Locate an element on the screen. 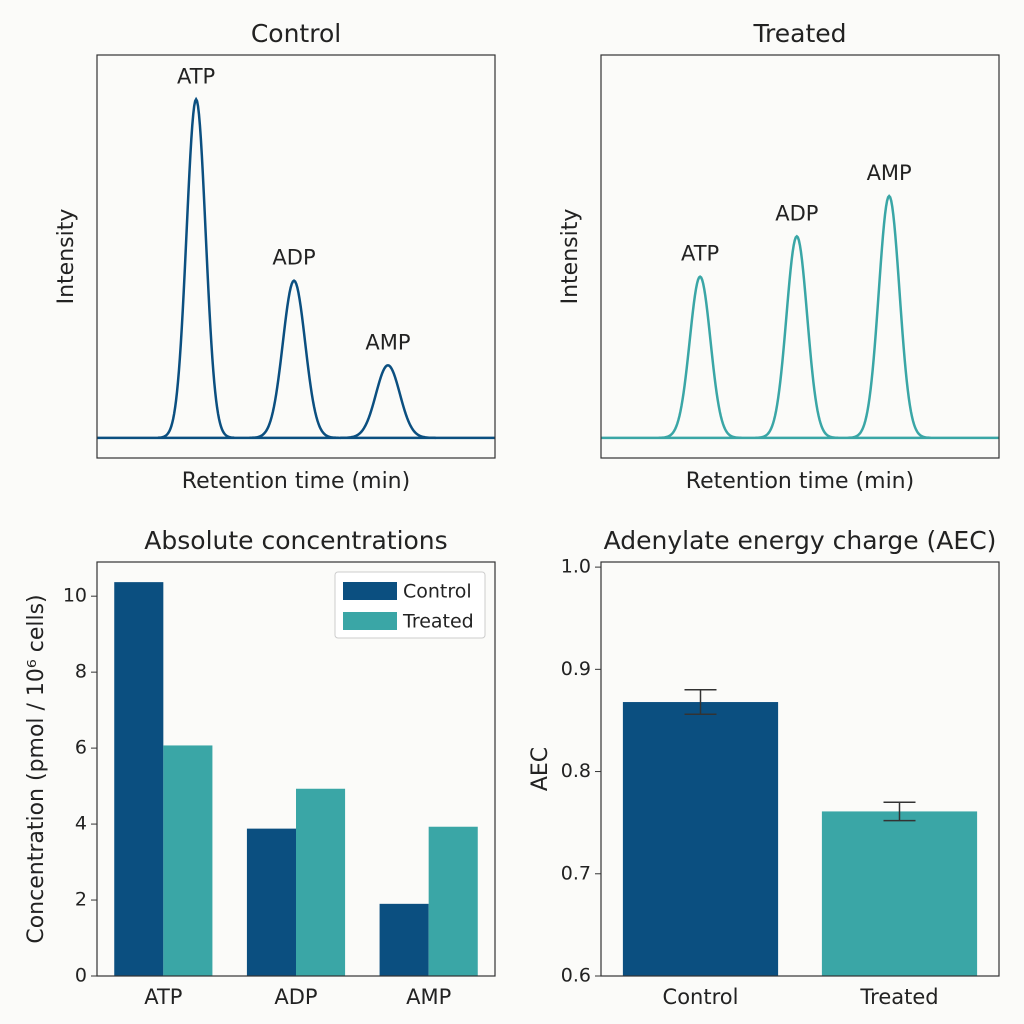 The height and width of the screenshot is (1024, 1024). y-tick-label: 0.6 is located at coordinates (576, 976).